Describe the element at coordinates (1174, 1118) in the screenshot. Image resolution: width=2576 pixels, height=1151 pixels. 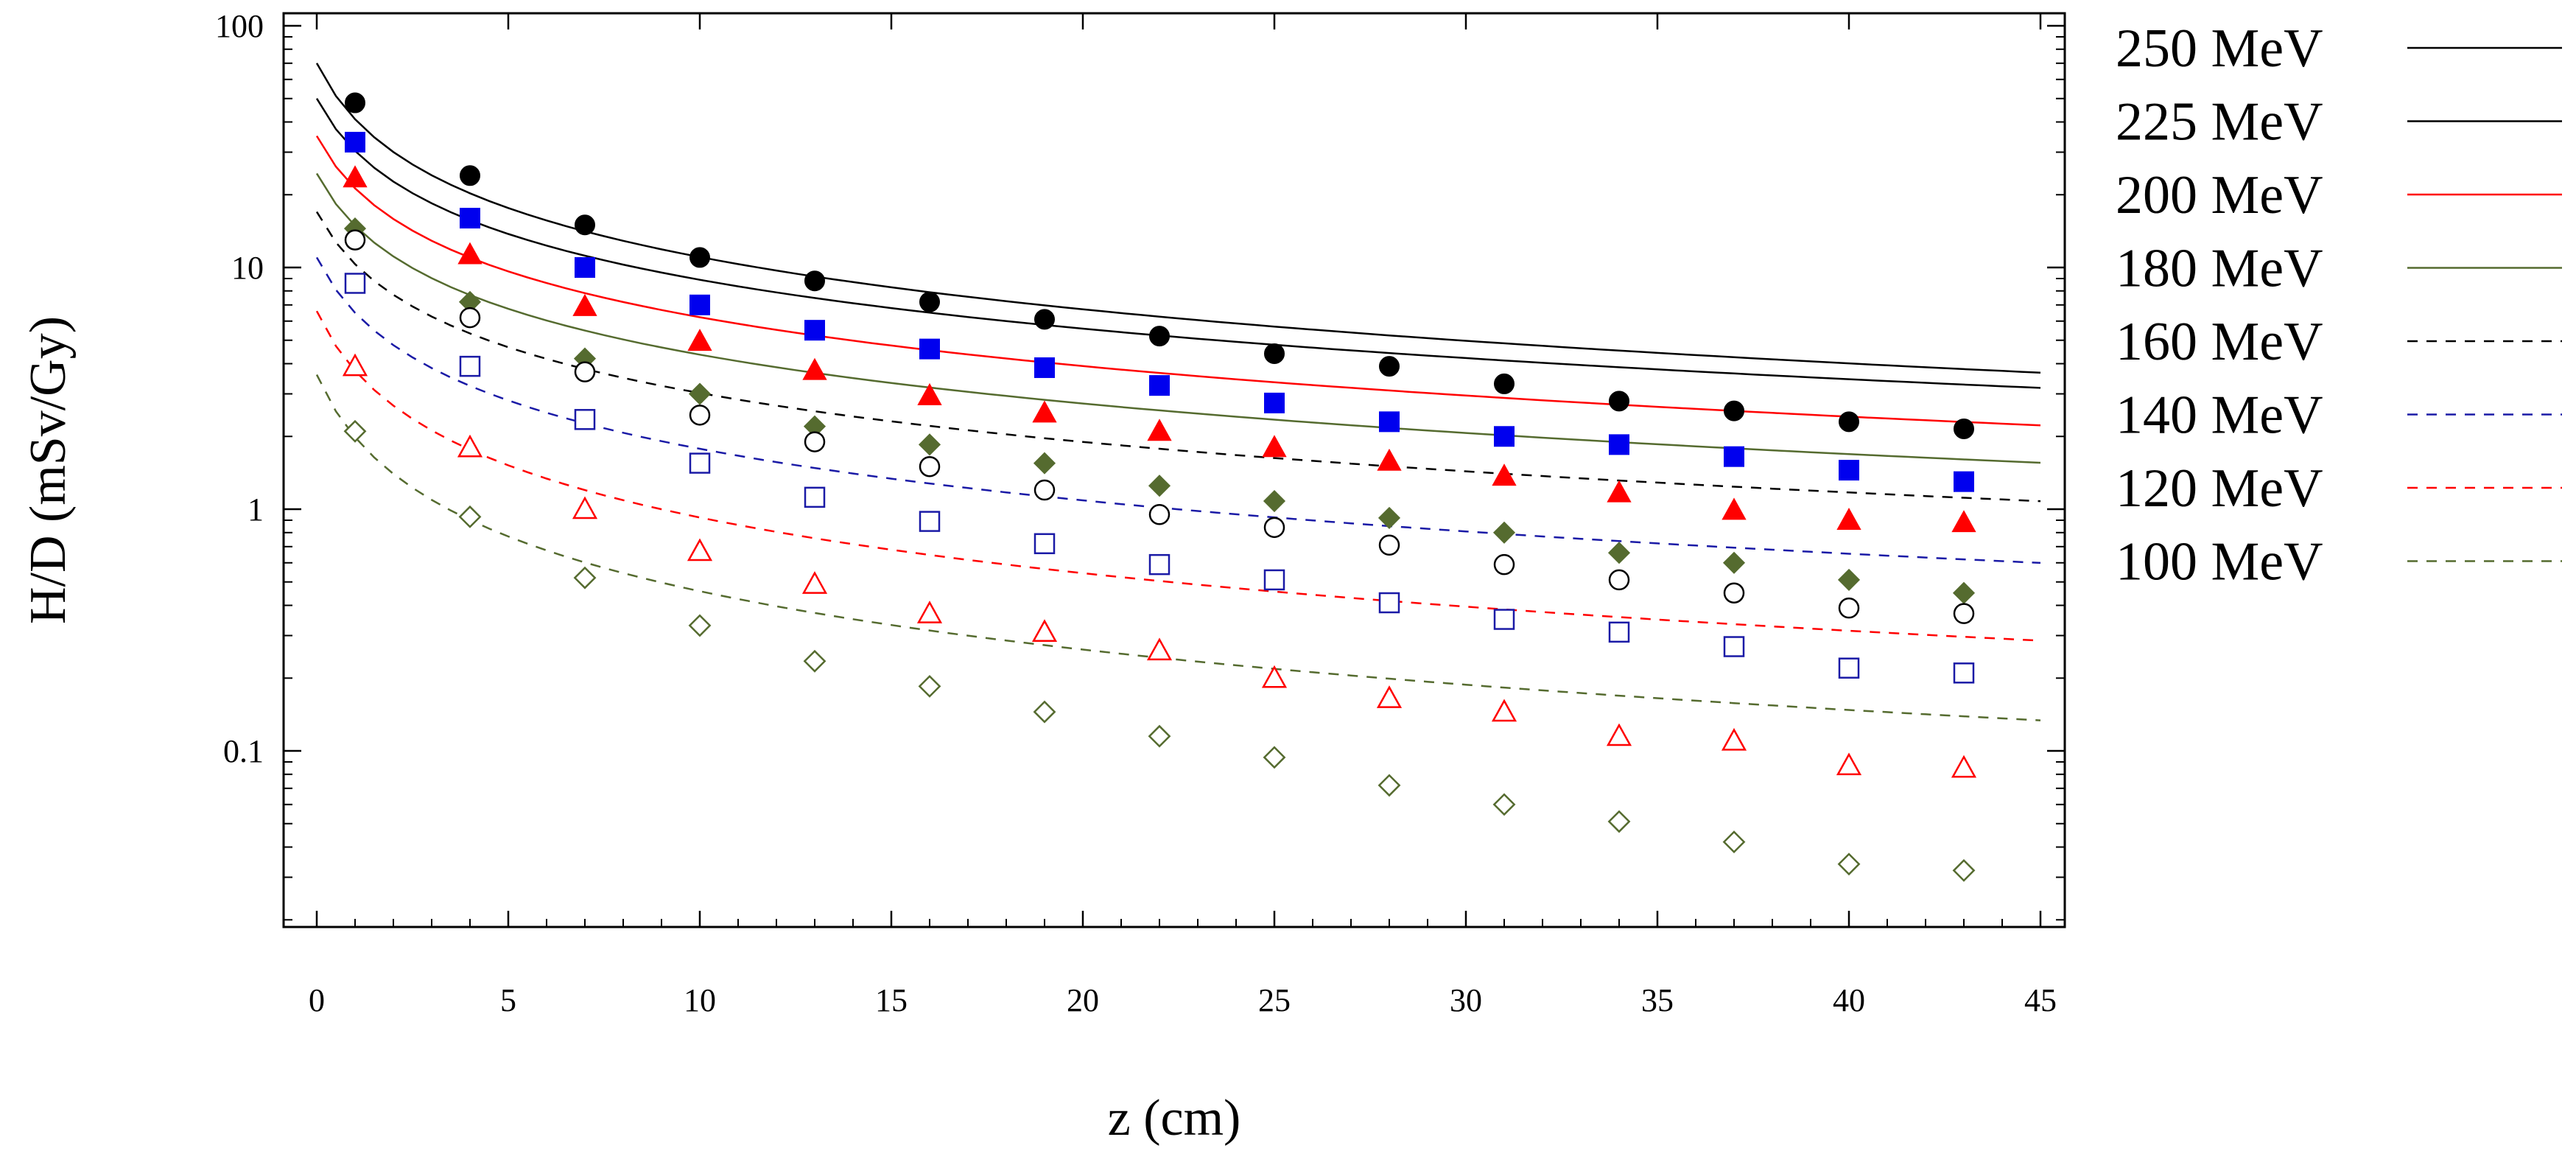
I see `x-axis-label: z (cm)` at that location.